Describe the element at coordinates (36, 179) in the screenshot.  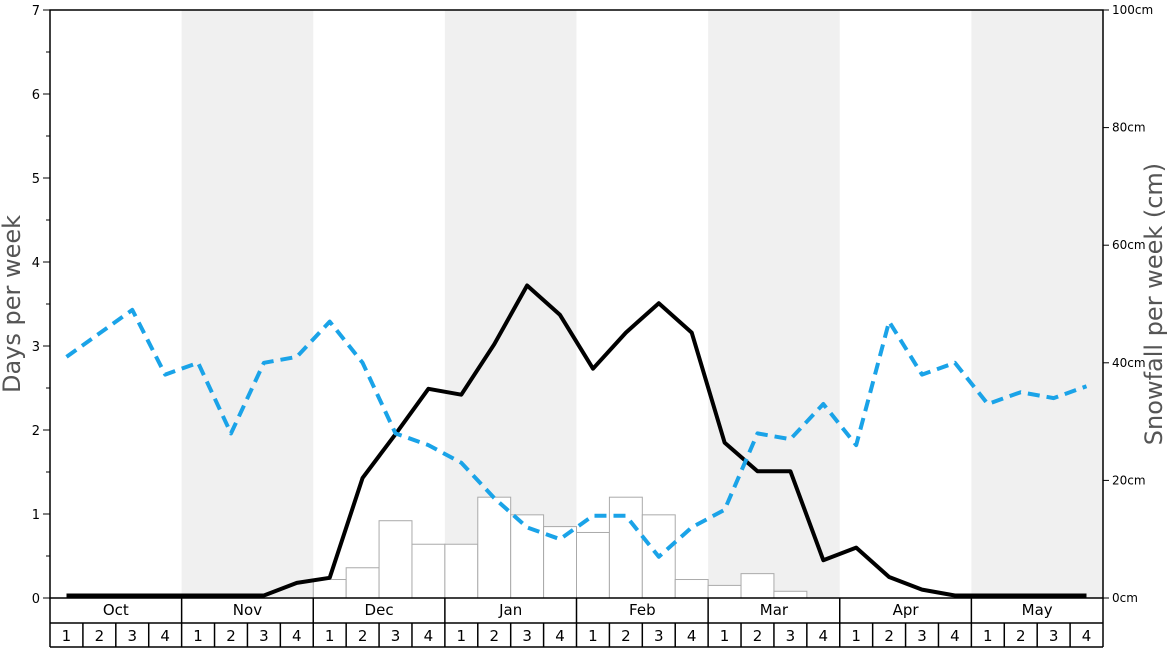
I see `left-tick-label: 5` at that location.